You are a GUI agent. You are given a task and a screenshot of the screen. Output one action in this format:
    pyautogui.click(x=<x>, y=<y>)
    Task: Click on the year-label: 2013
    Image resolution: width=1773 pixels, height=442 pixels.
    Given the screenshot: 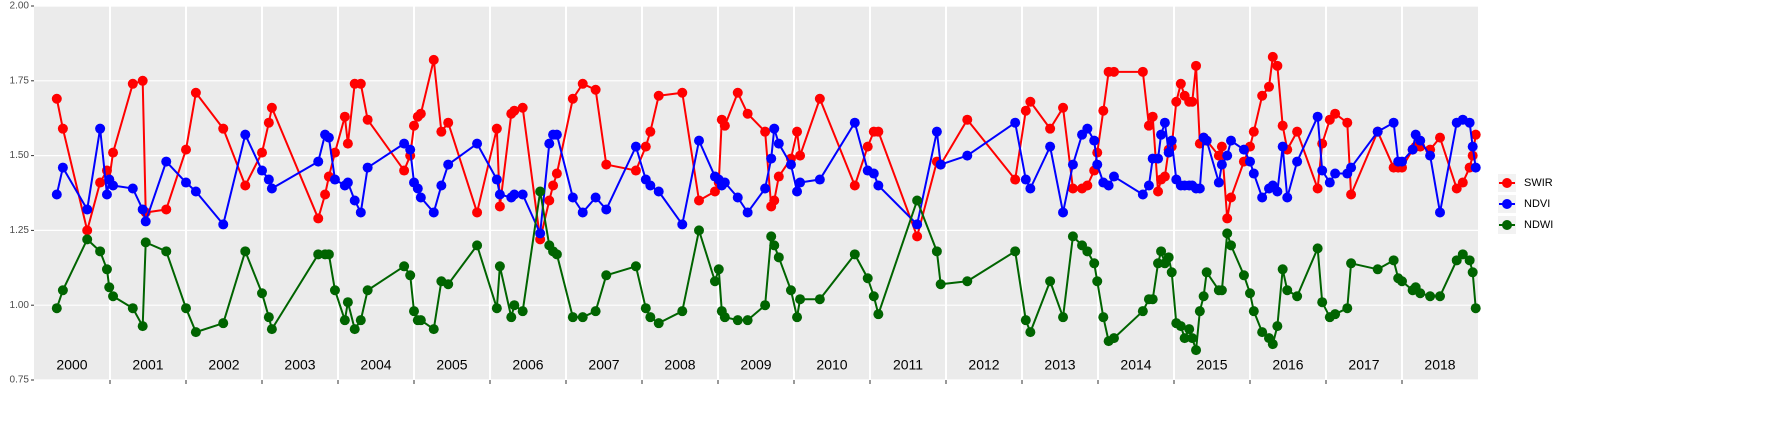 What is the action you would take?
    pyautogui.click(x=1059, y=365)
    